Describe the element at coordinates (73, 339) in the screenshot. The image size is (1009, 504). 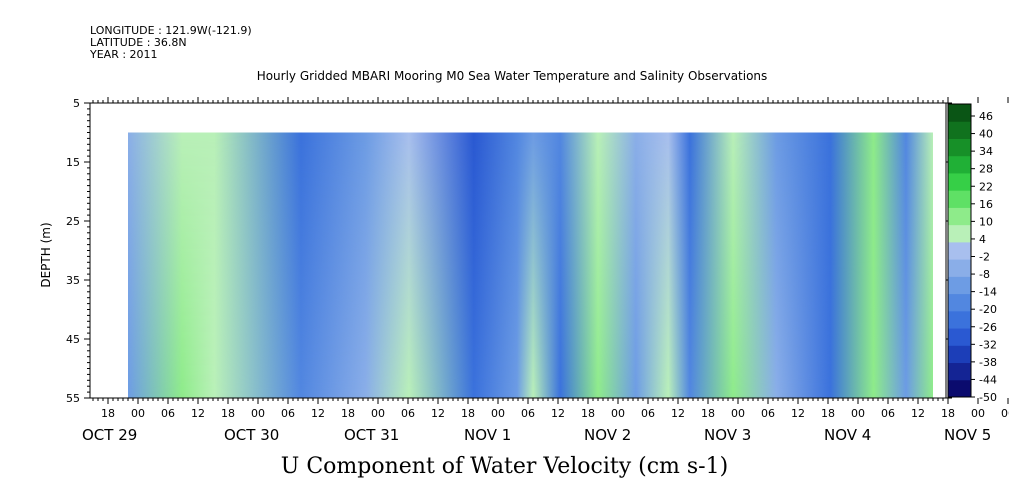
I see `y-tick-label: 45` at that location.